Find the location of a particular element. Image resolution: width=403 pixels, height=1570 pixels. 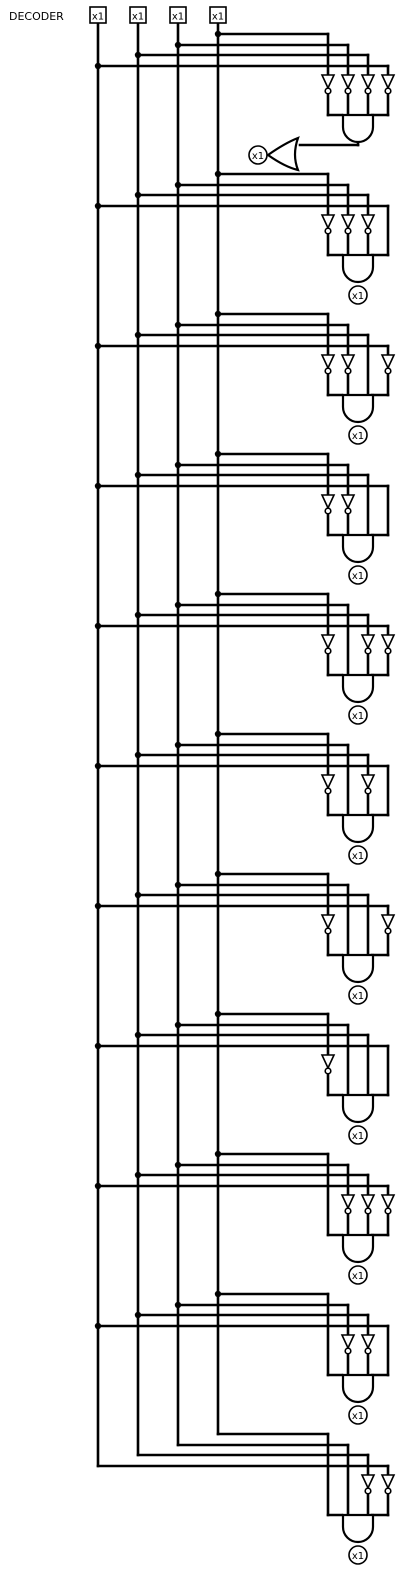

input-pin-3: x1 is located at coordinates (178, 15).